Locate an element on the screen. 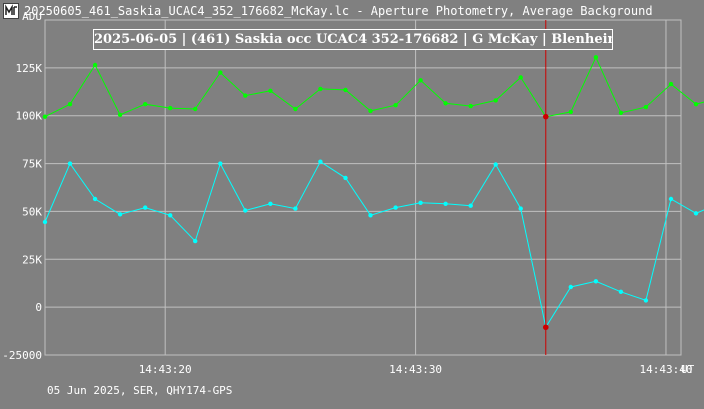 The image size is (704, 409). footer-info: 05 Jun 2025, SER, QHY174-GPS is located at coordinates (140, 390).